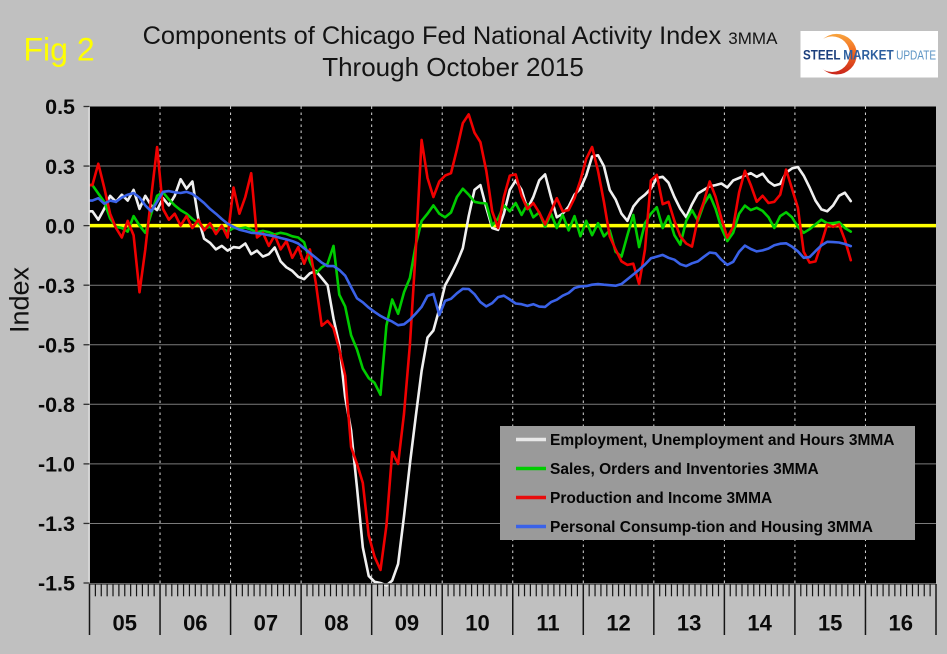 This screenshot has width=947, height=654. What do you see at coordinates (547, 623) in the screenshot?
I see `svg-text: 11` at bounding box center [547, 623].